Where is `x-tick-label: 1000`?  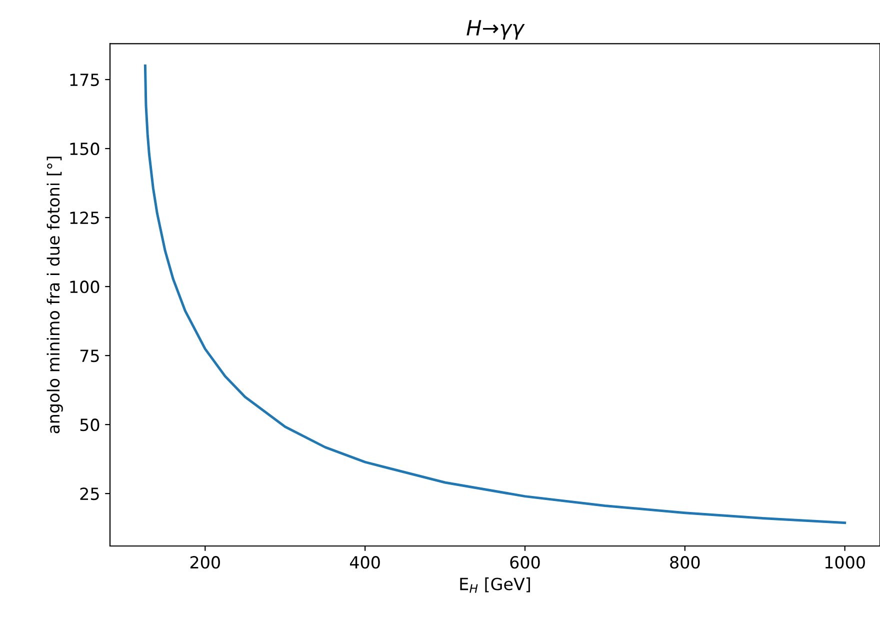 x-tick-label: 1000 is located at coordinates (845, 562).